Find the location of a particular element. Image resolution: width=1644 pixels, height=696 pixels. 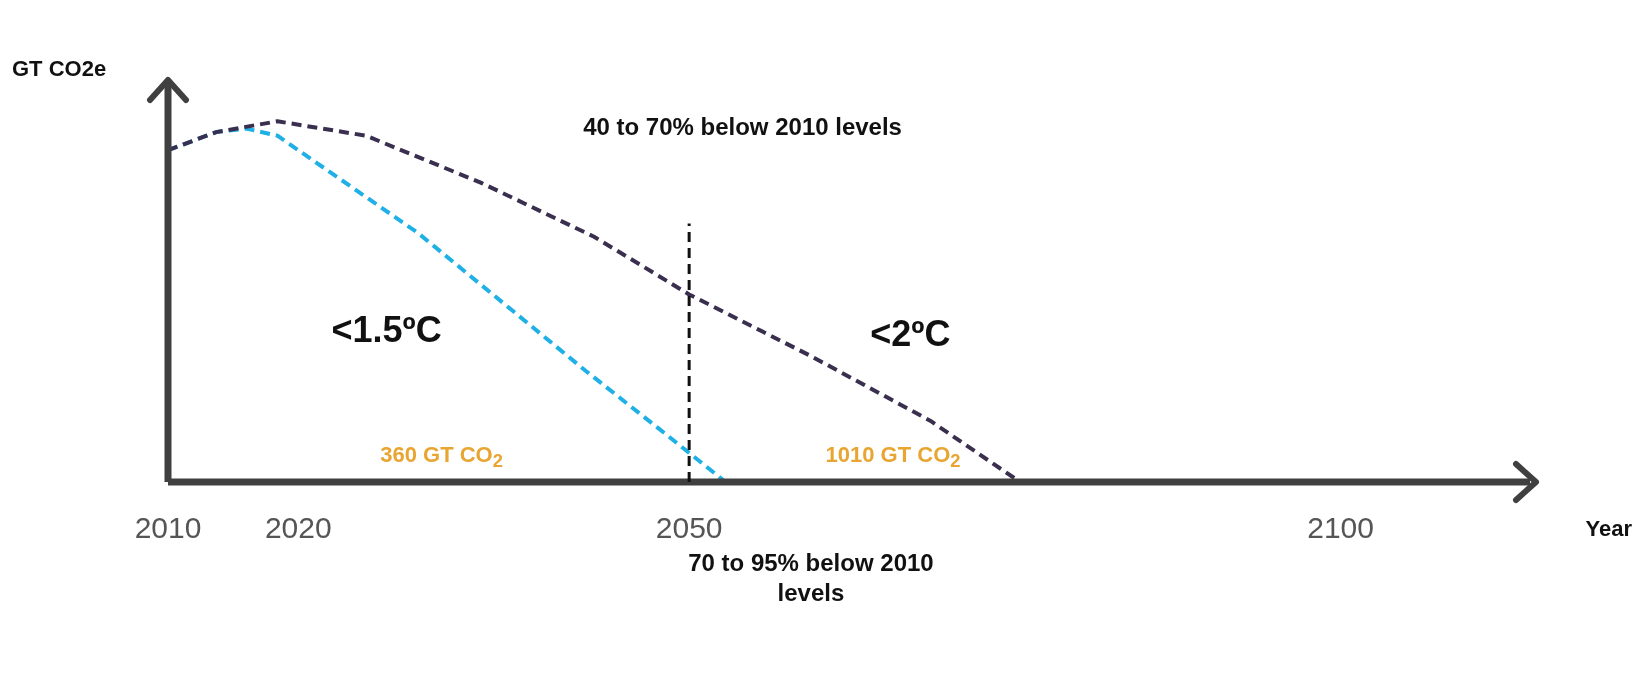

x-tick-label: 2050 is located at coordinates (689, 528).